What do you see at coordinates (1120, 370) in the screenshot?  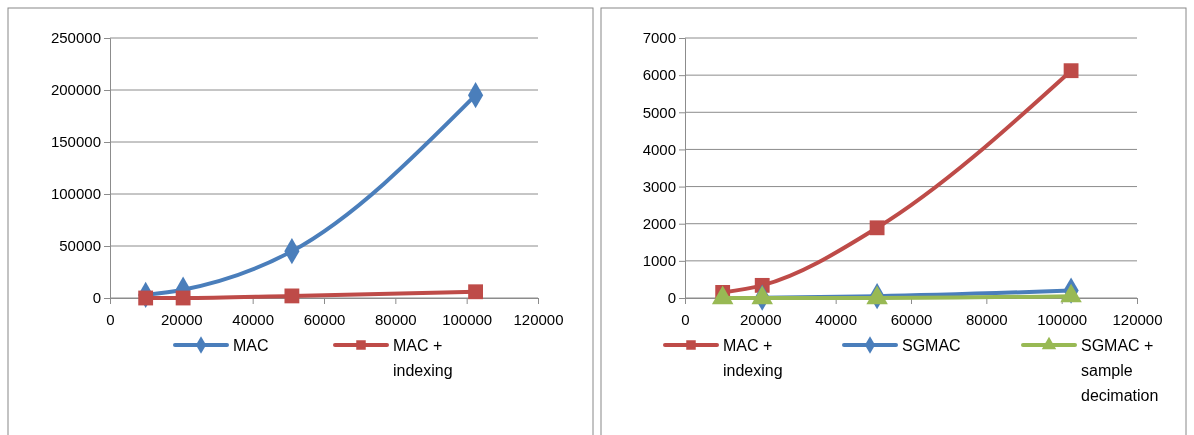 I see `legend-label: SGMAC + sample decimation` at bounding box center [1120, 370].